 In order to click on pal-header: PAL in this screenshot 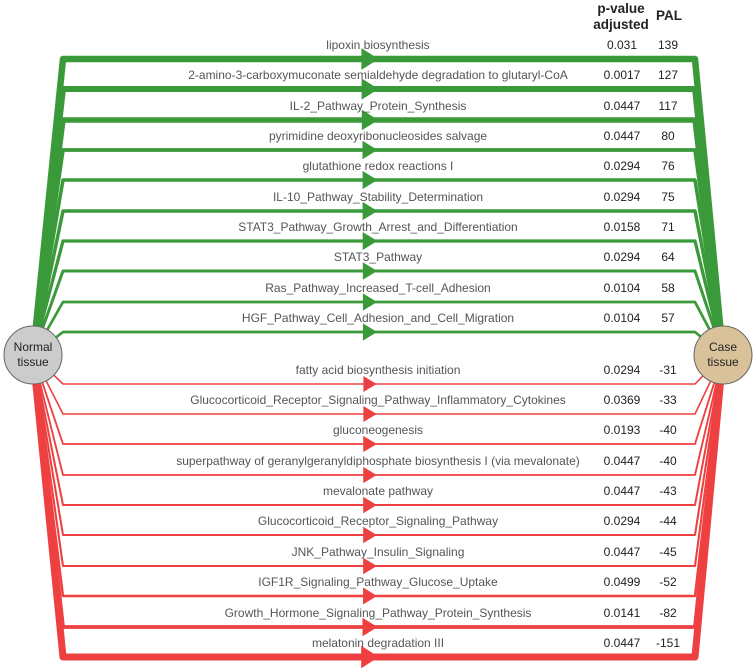, I will do `click(669, 15)`.